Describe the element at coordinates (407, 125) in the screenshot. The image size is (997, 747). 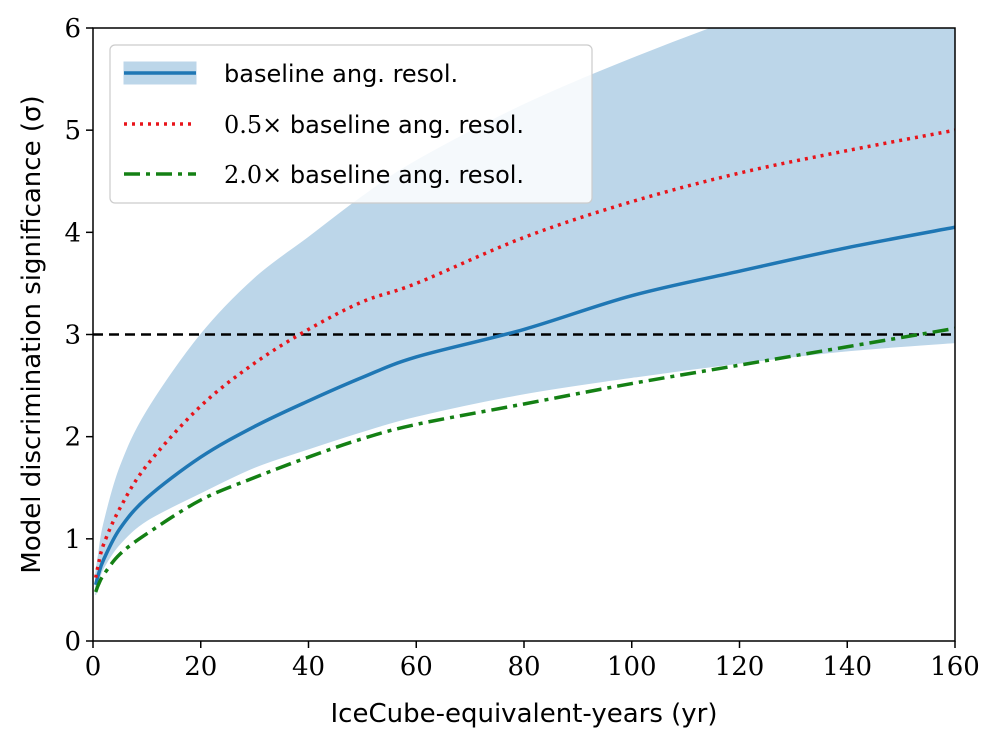
I see `legend-name-1: baseline ang. resol.` at that location.